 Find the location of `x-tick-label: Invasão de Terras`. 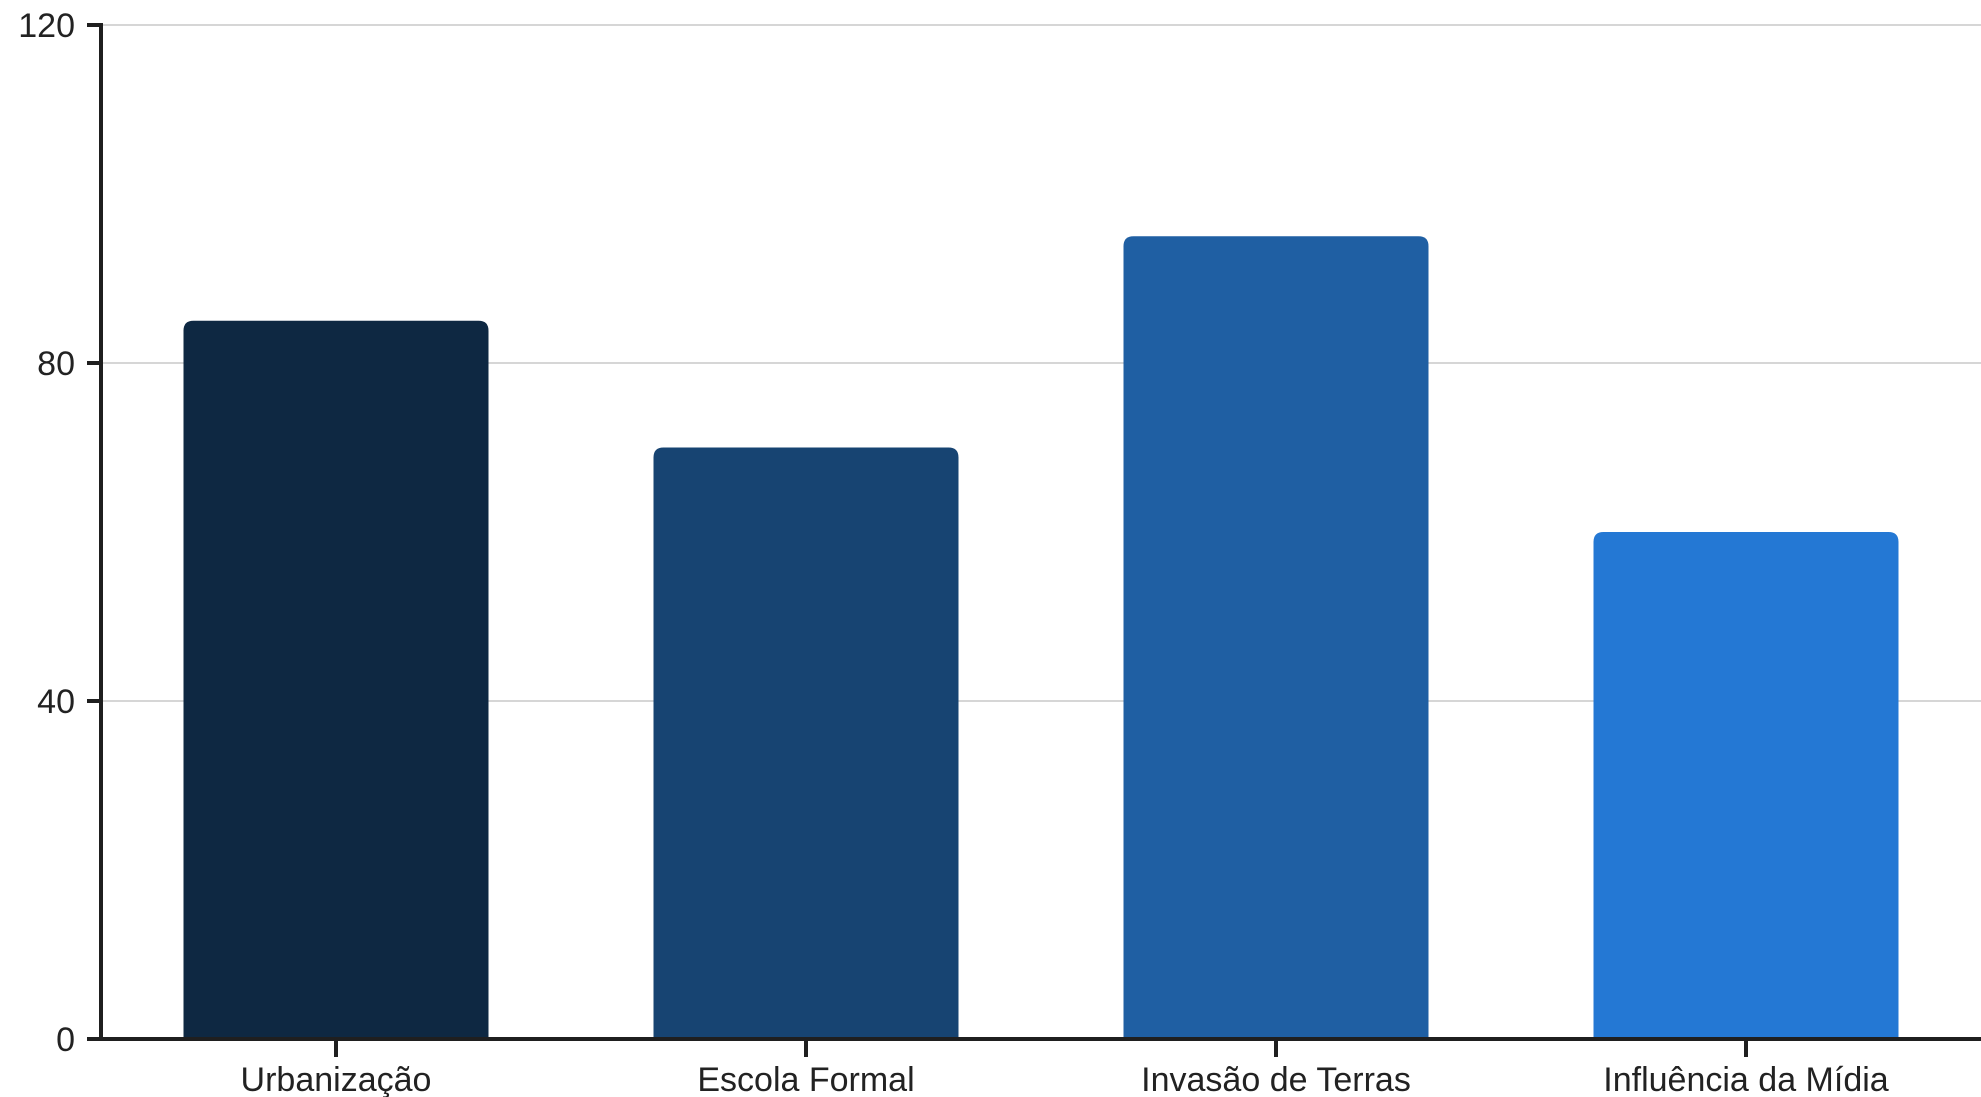

x-tick-label: Invasão de Terras is located at coordinates (1276, 1079).